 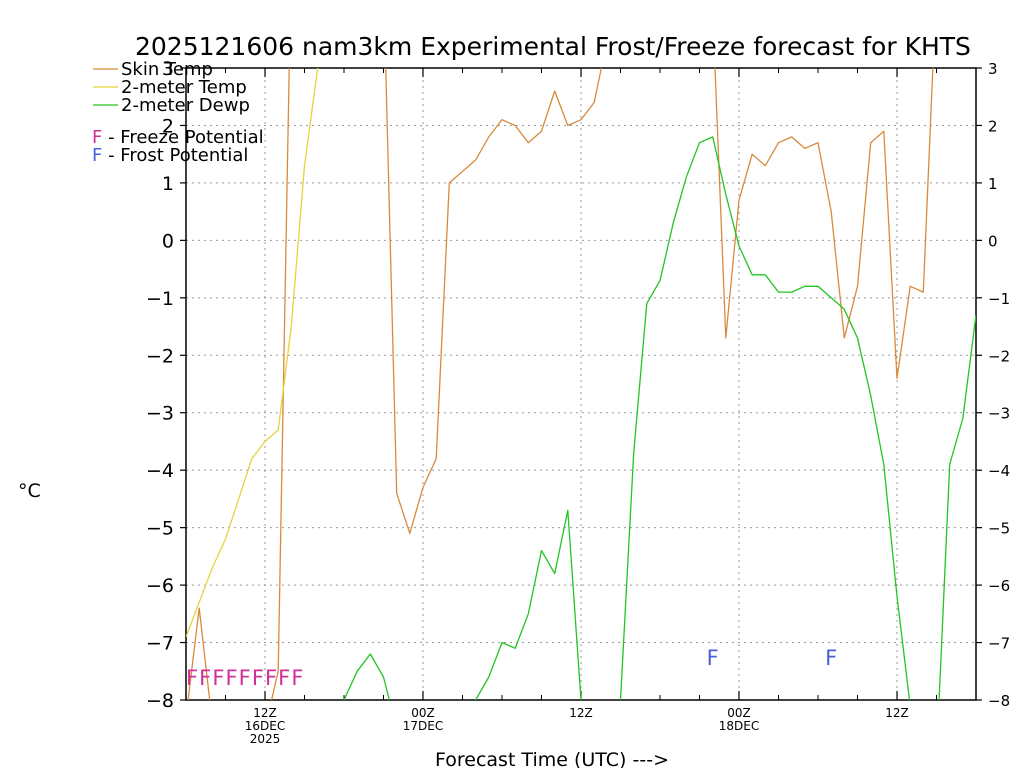 What do you see at coordinates (999, 586) in the screenshot?
I see `y-tick-label-right: −6` at bounding box center [999, 586].